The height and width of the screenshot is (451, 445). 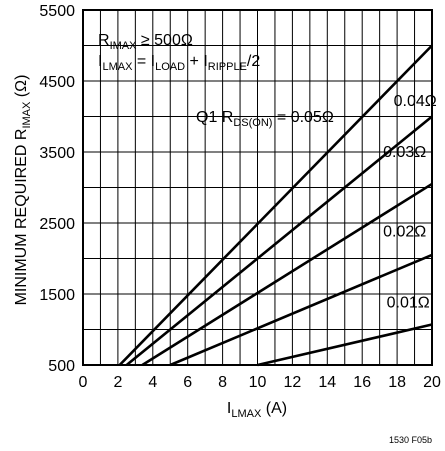 What do you see at coordinates (404, 231) in the screenshot?
I see `series-label: 0.02Ω` at bounding box center [404, 231].